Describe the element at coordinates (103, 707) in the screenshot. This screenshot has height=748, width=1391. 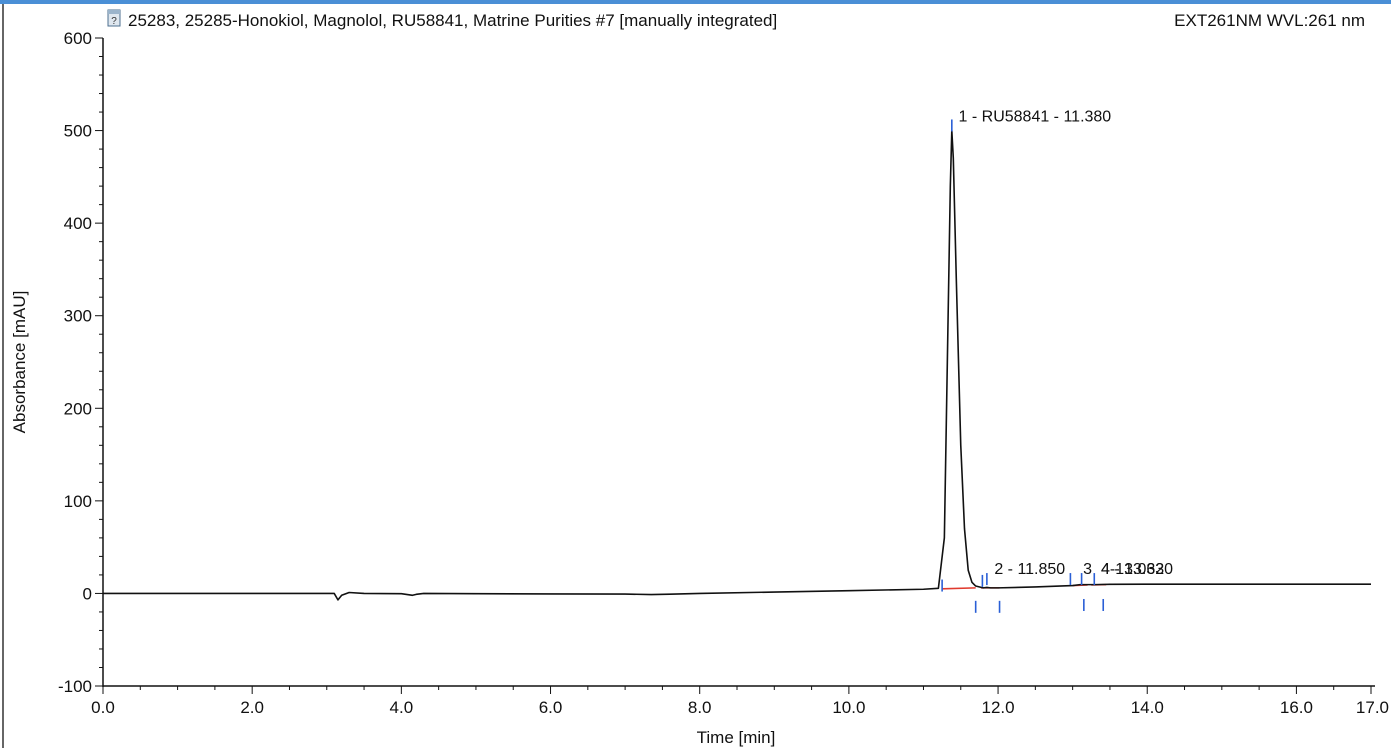
I see `x-tick-label: 0.0` at that location.